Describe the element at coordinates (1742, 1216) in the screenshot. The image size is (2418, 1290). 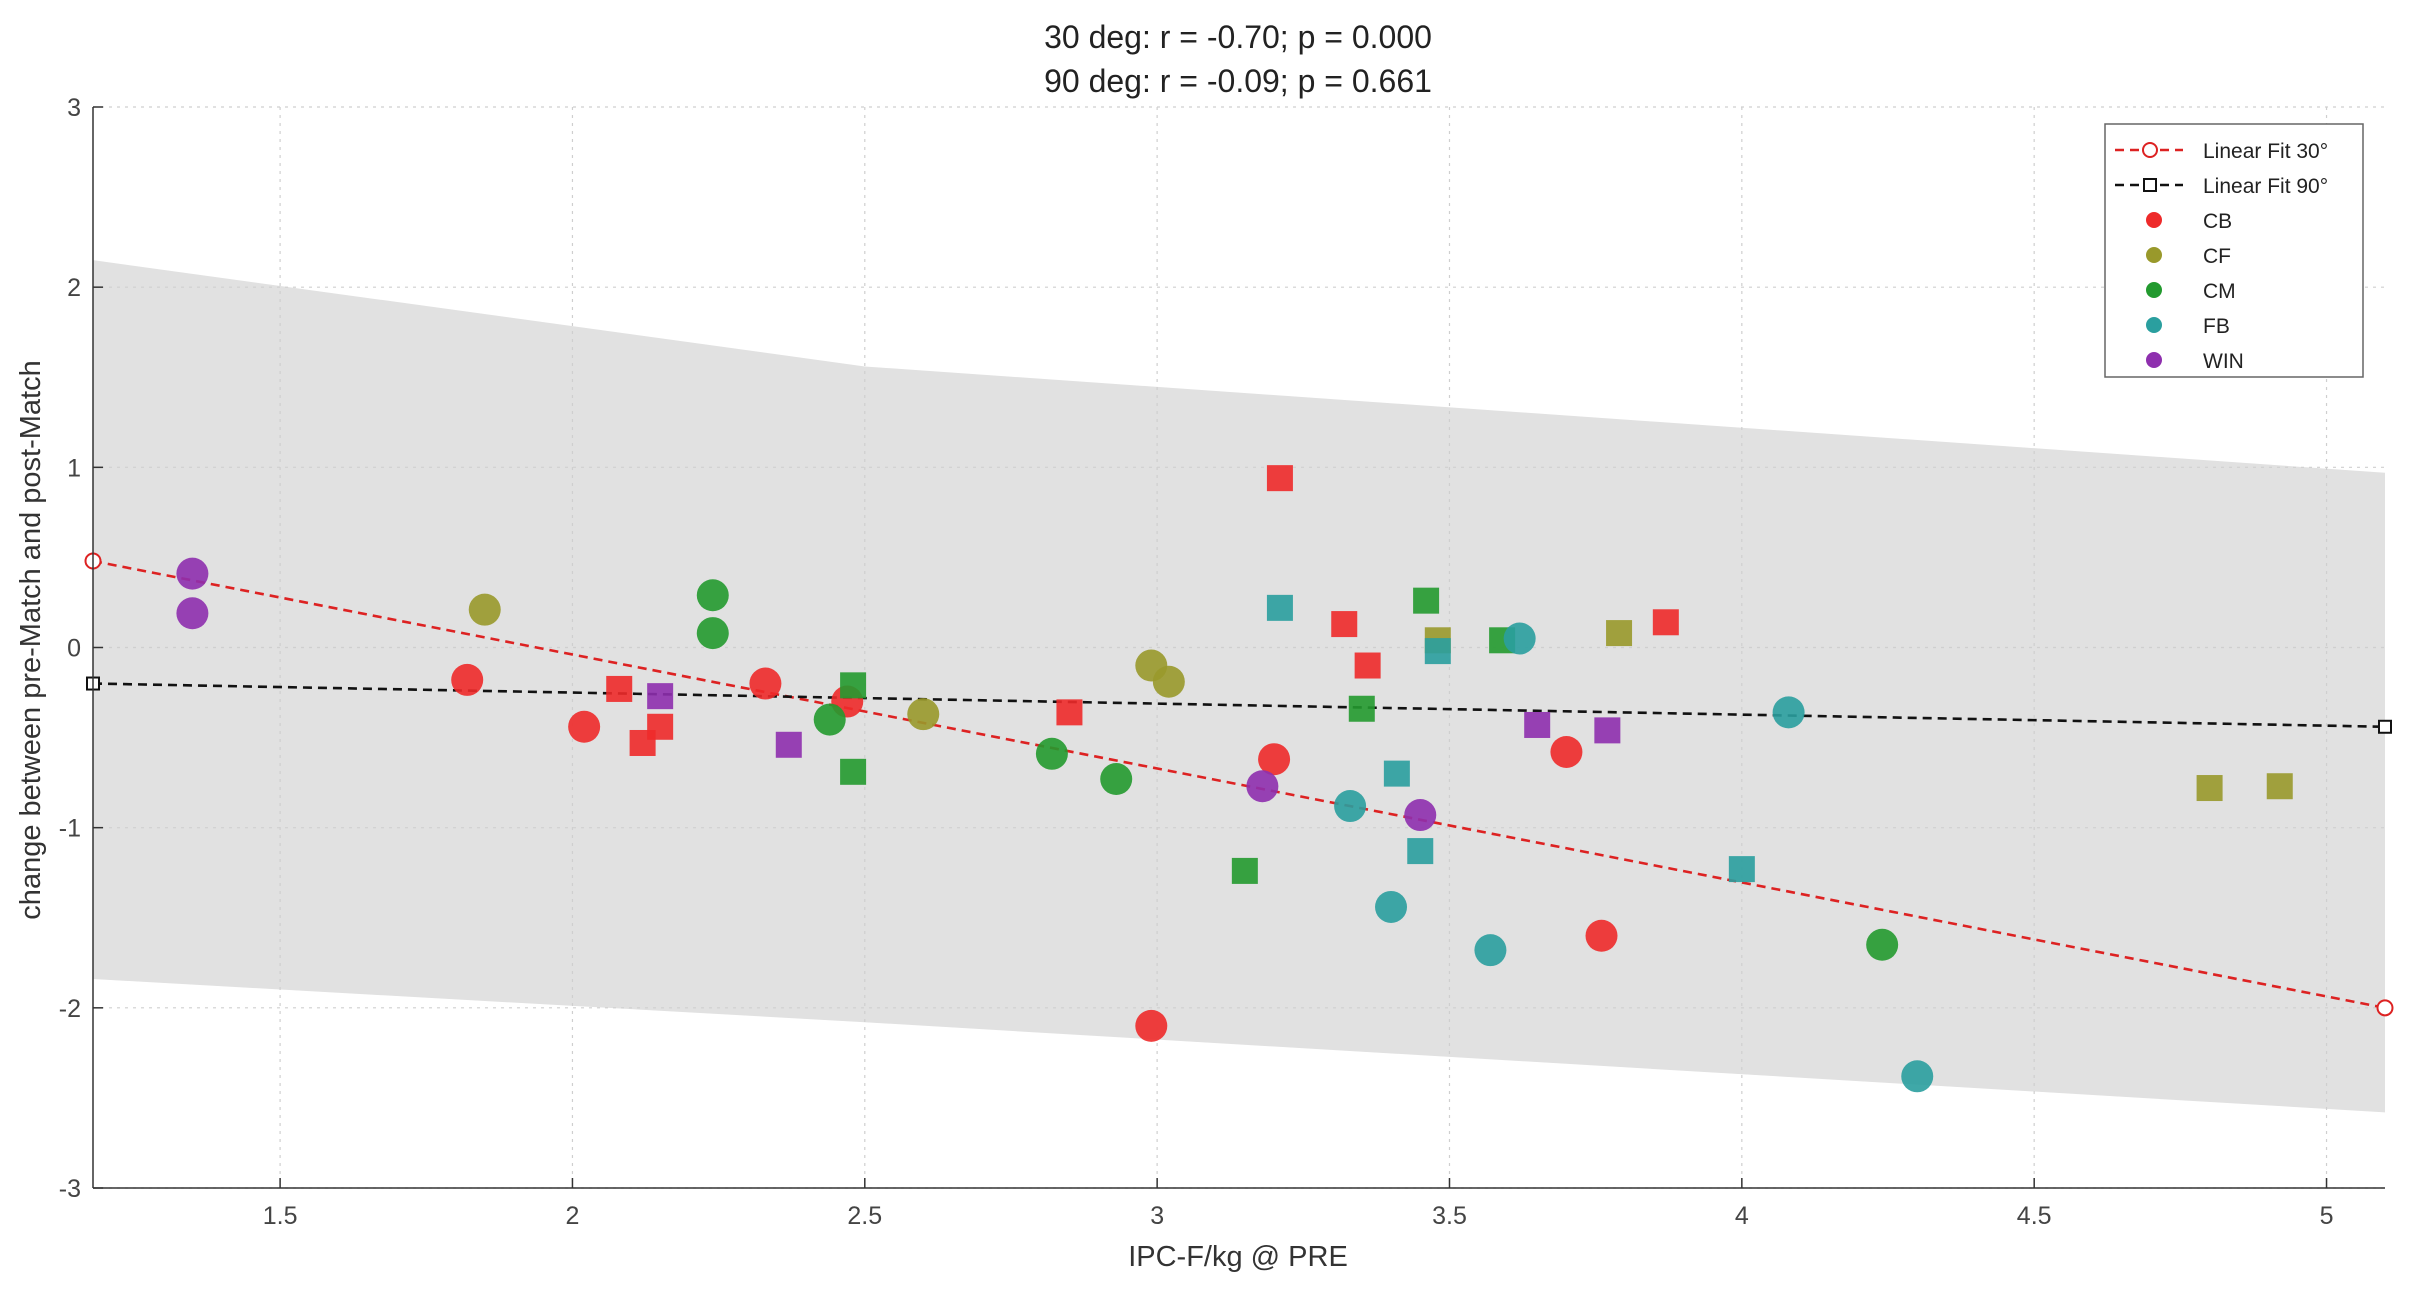
I see `x-tick-label-5: 4` at that location.